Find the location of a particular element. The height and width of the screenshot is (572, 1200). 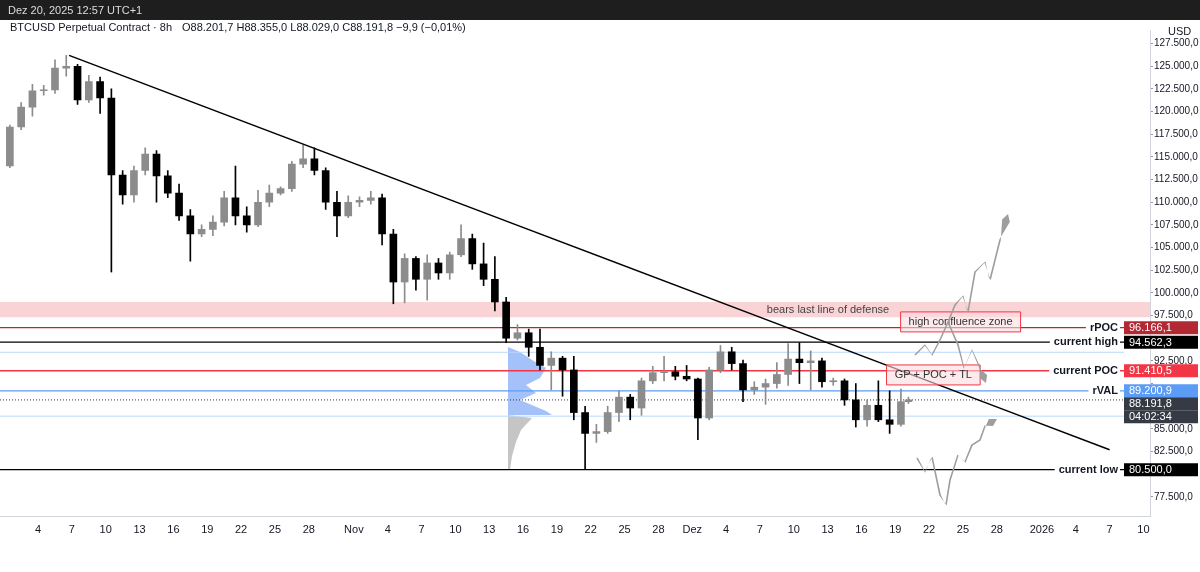

annotation: 89.200,9 is located at coordinates (1150, 390).